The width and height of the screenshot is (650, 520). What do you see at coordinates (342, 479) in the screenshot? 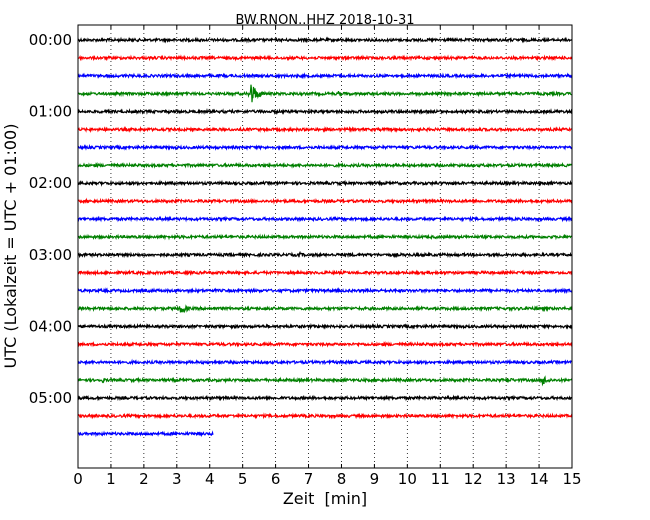
I see `x-tick-label: 8` at bounding box center [342, 479].